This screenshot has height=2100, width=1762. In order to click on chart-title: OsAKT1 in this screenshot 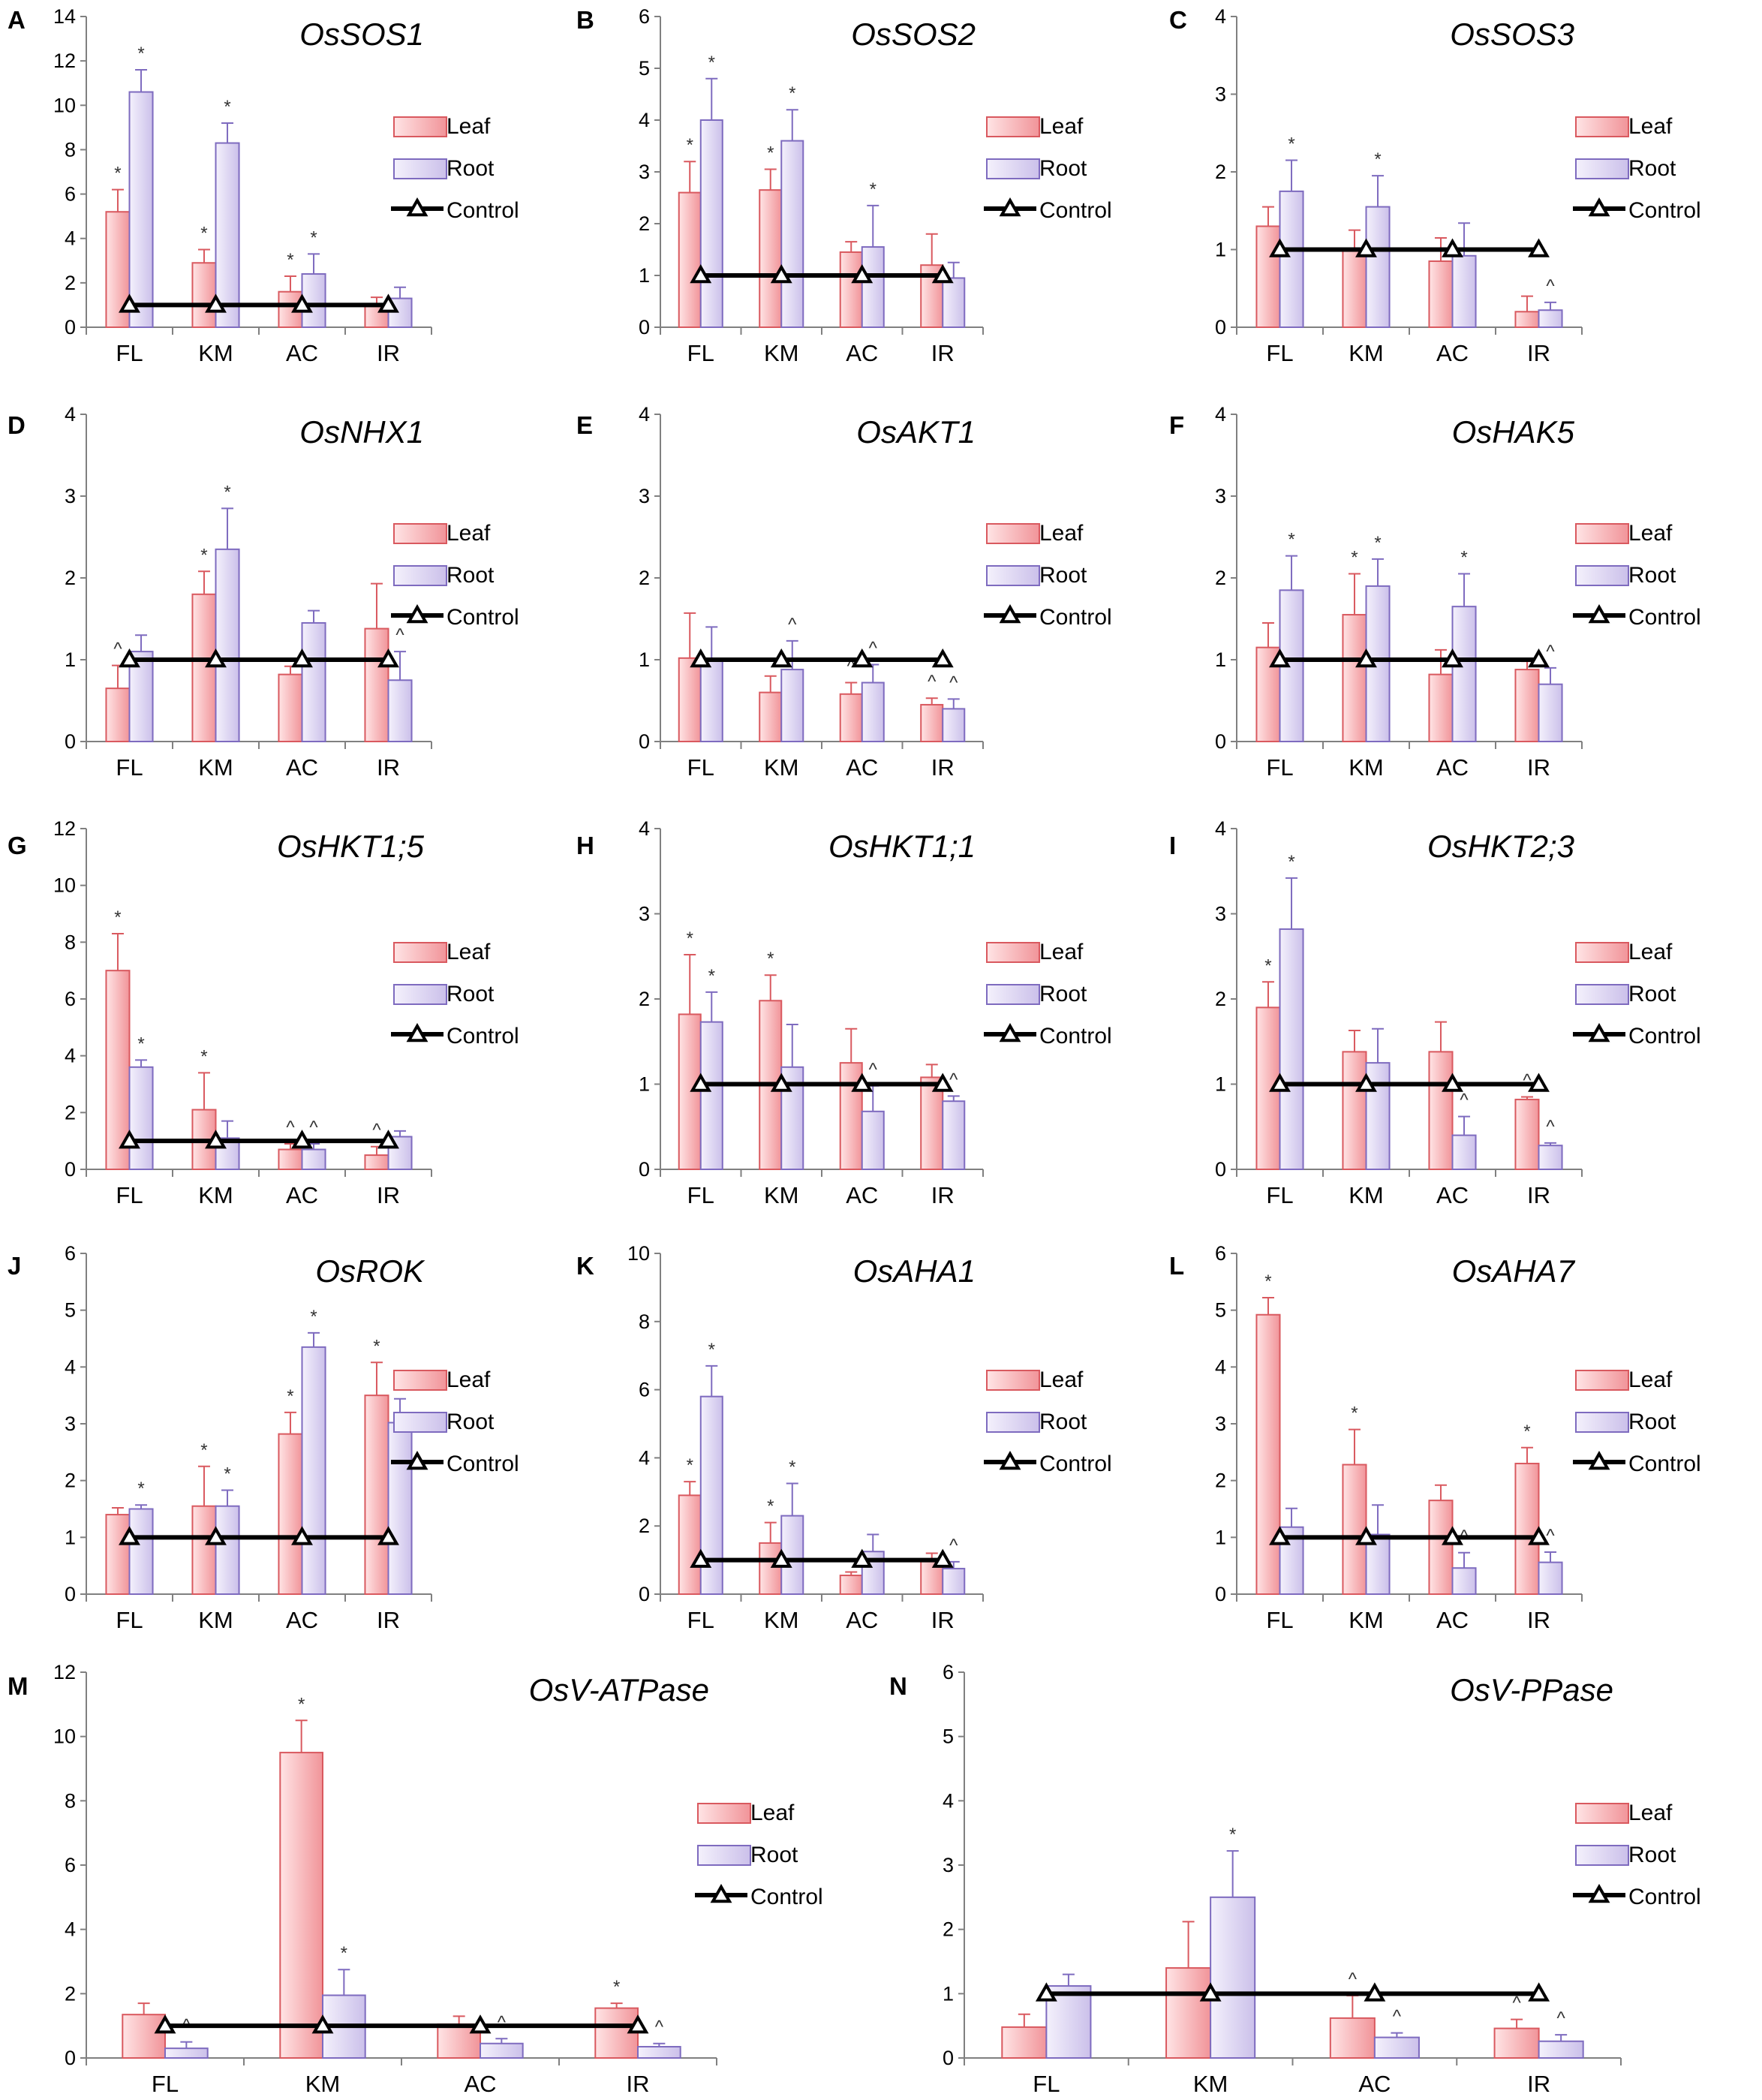, I will do `click(916, 432)`.